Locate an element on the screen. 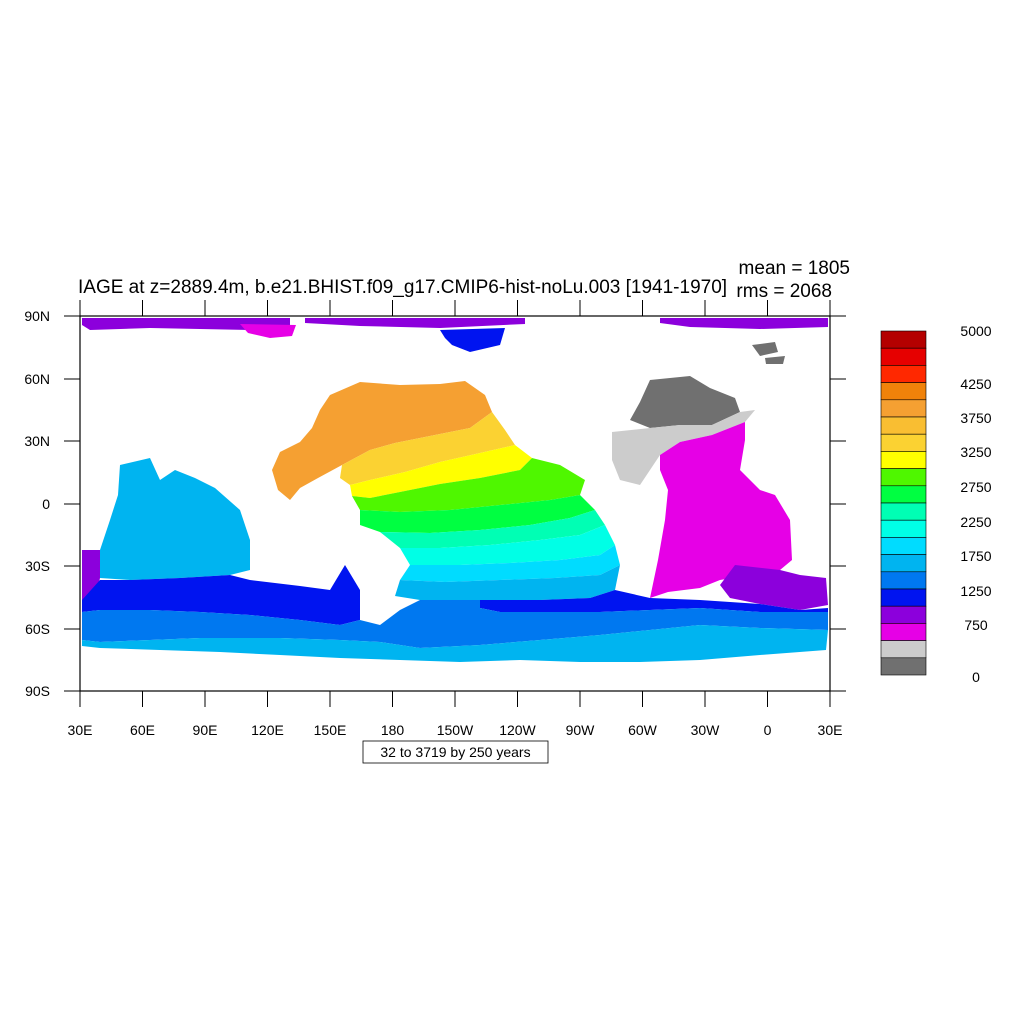 Image resolution: width=1024 pixels, height=1024 pixels. south-pacific-lightblue is located at coordinates (510, 563).